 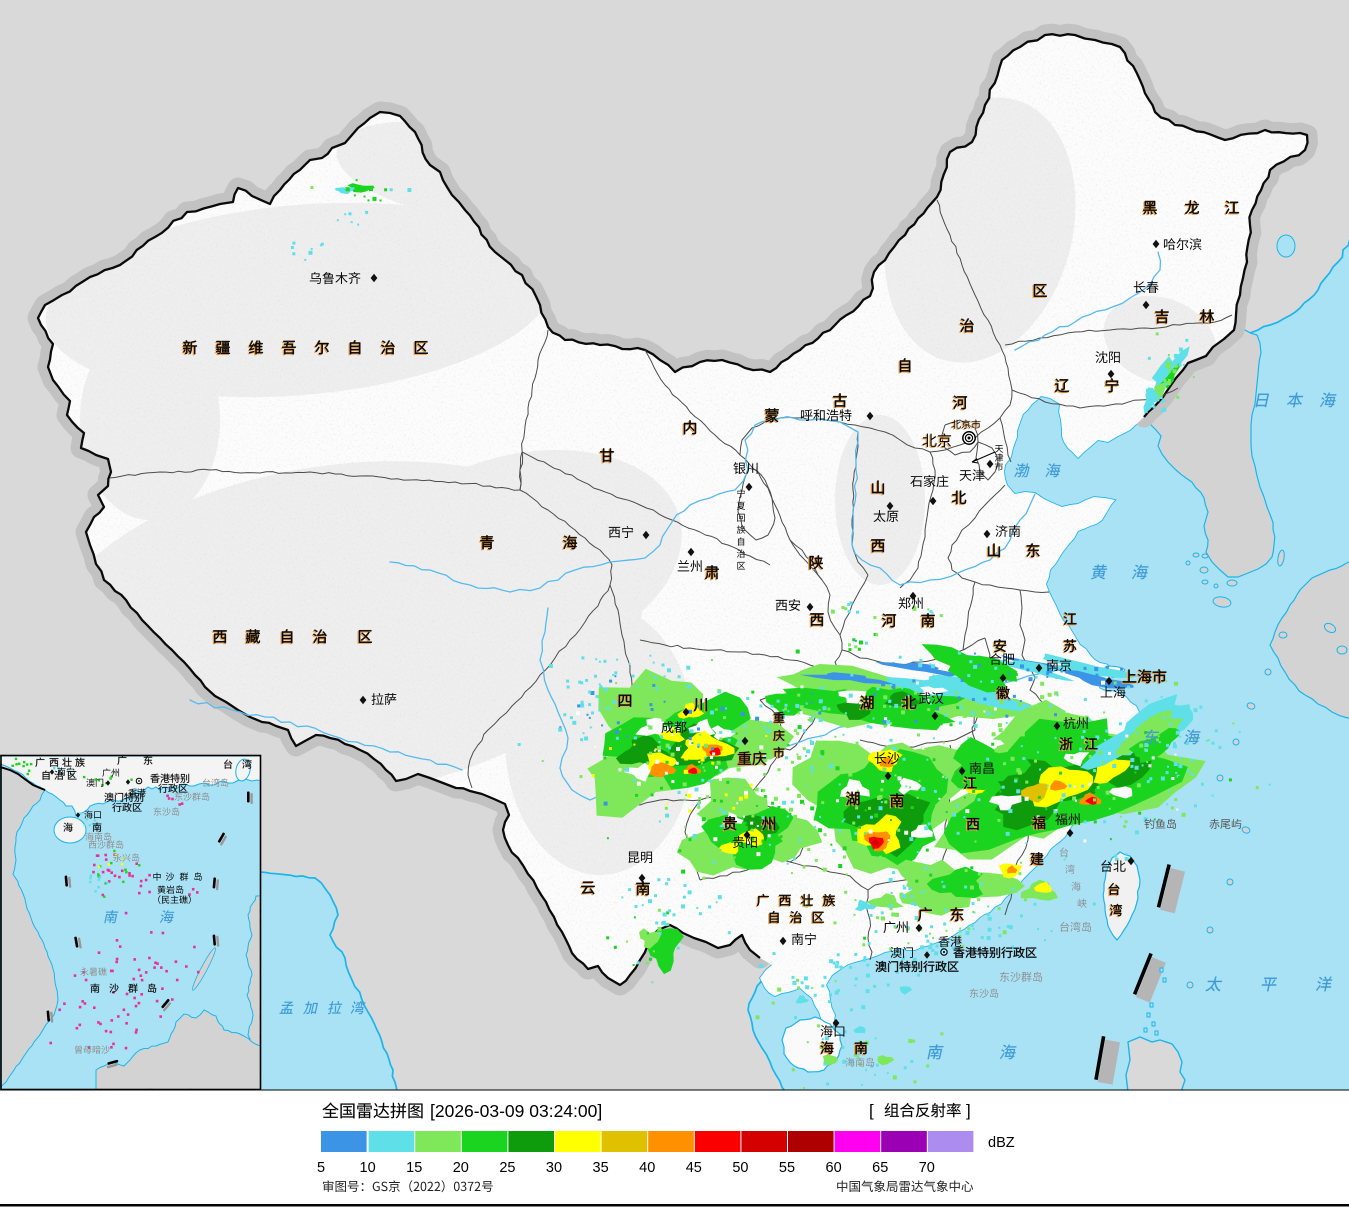 What do you see at coordinates (834, 1168) in the screenshot?
I see `svg-text: 60` at bounding box center [834, 1168].